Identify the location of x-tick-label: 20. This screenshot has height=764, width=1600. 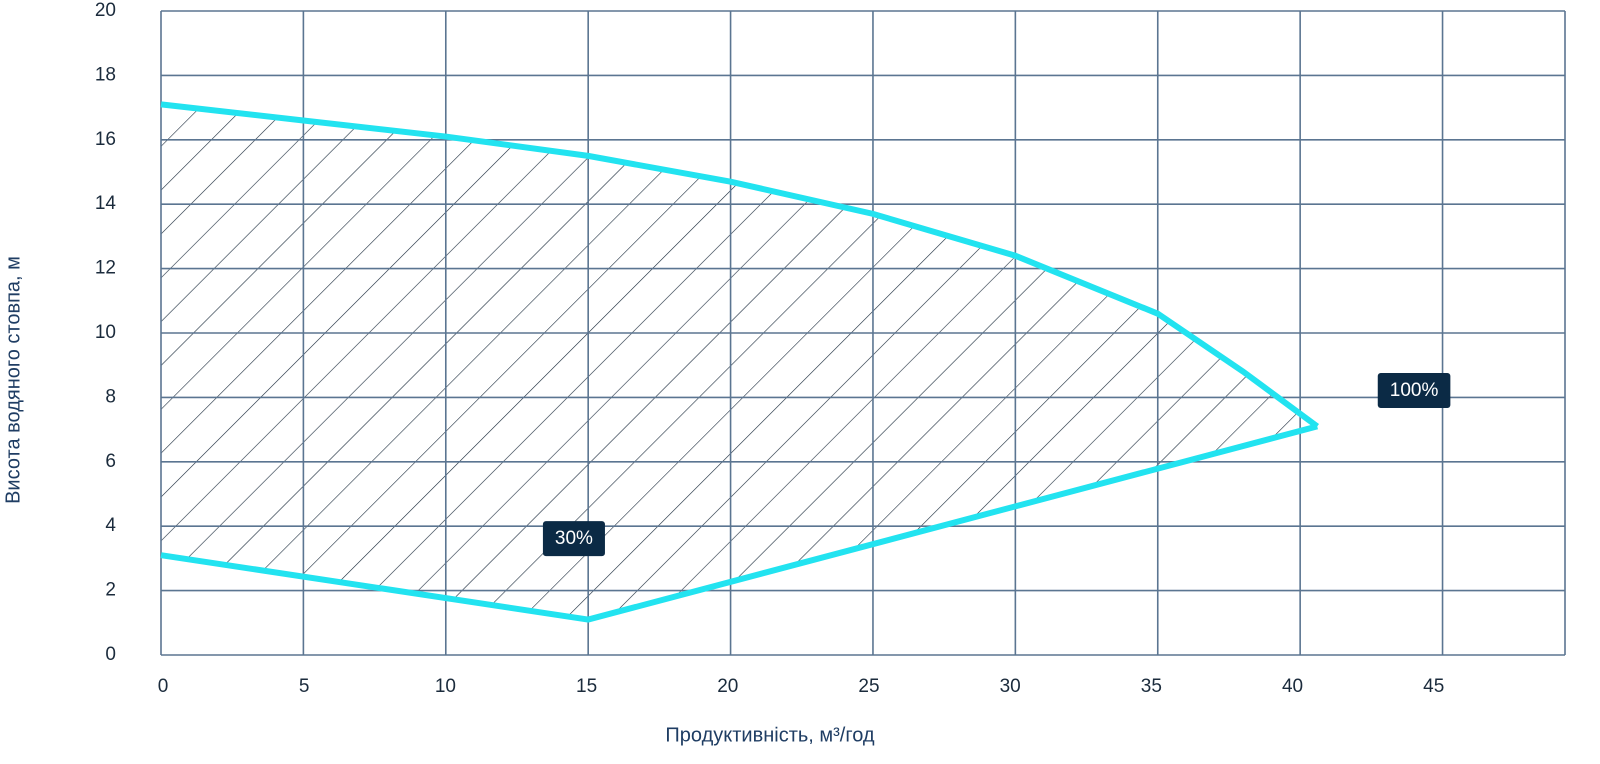
(727, 686).